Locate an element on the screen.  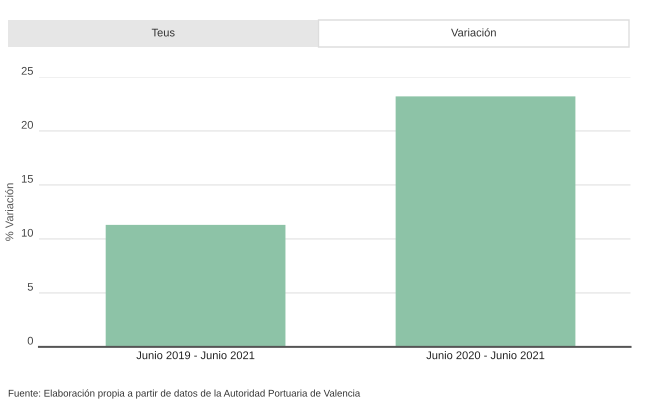
y-tick-label: 25 is located at coordinates (27, 70).